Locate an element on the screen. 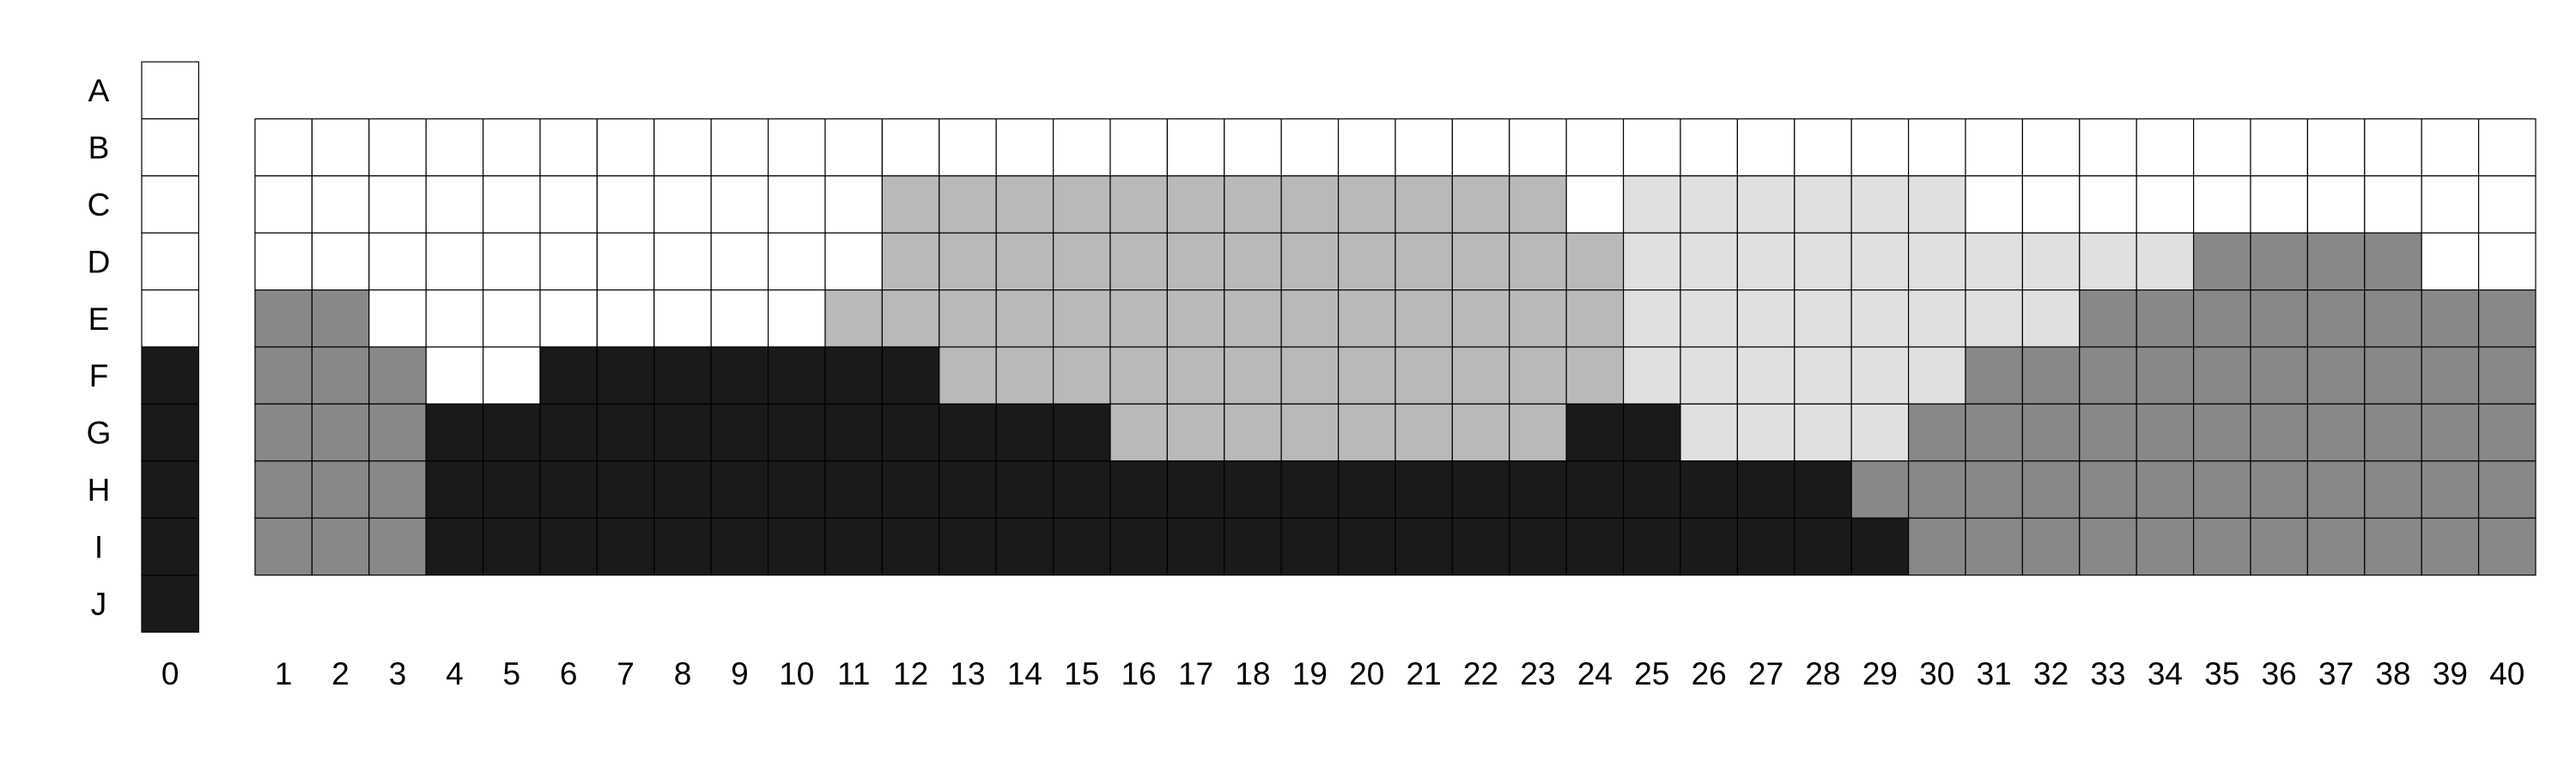 This screenshot has width=2576, height=773. row-label-h: H is located at coordinates (99, 490).